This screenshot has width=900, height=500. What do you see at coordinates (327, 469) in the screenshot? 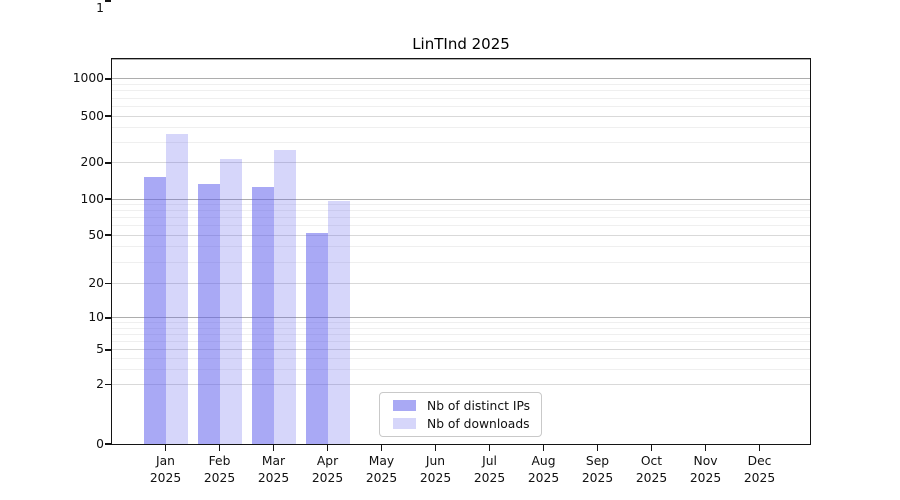
I see `x-tick-label-apr: Apr 2025` at bounding box center [327, 469].